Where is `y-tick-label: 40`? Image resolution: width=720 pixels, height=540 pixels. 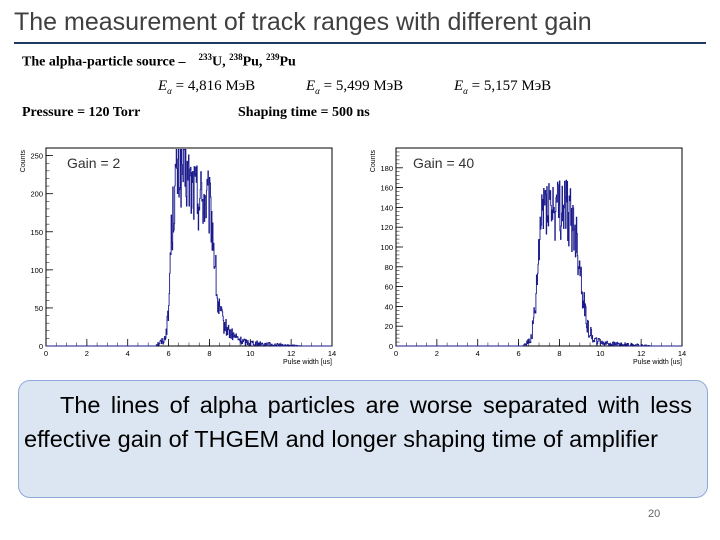
y-tick-label: 40 is located at coordinates (389, 306).